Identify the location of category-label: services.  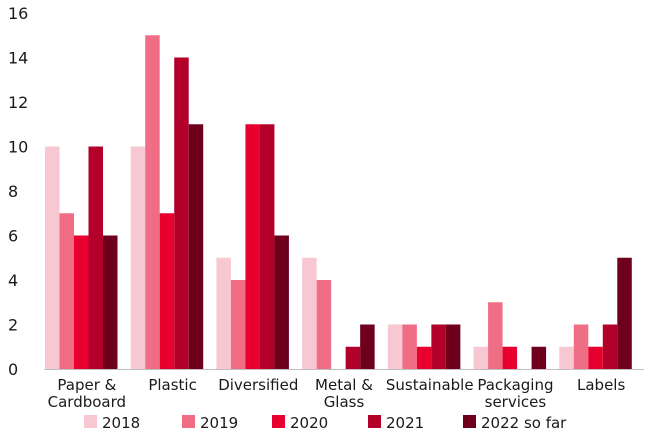
(516, 402).